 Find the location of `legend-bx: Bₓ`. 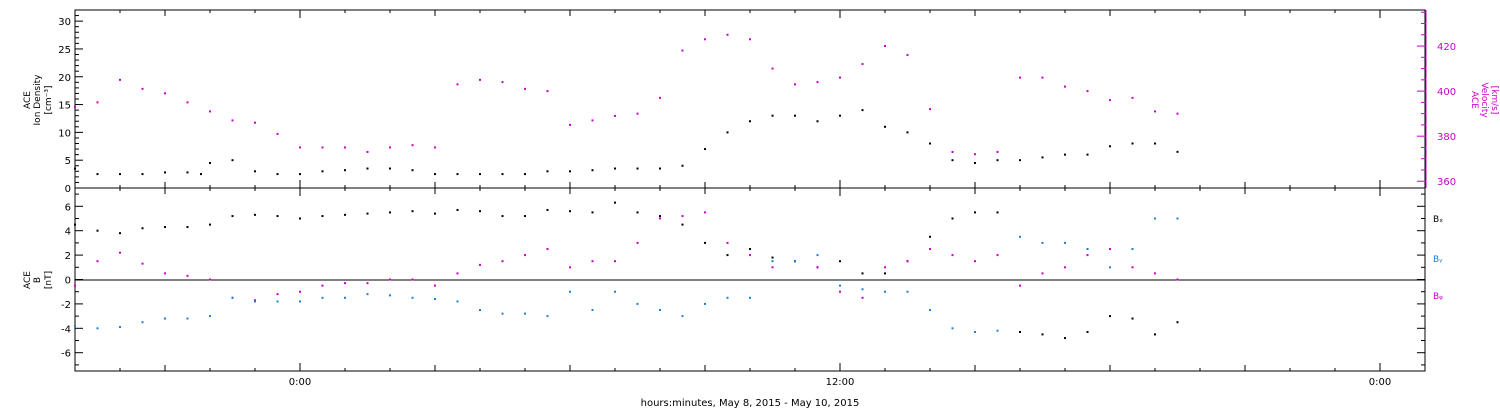

legend-bx: Bₓ is located at coordinates (1438, 220).